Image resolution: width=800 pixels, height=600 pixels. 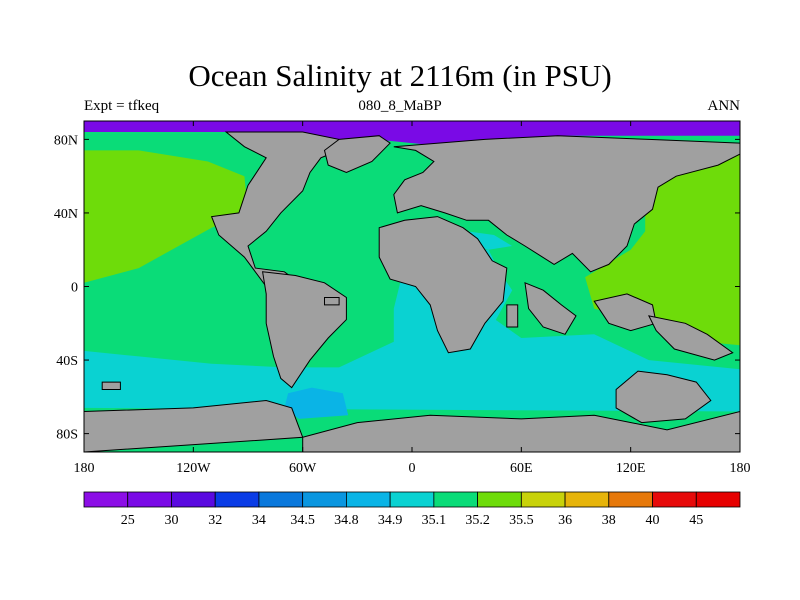 I want to click on x-tick-label: 120W, so click(x=193, y=468).